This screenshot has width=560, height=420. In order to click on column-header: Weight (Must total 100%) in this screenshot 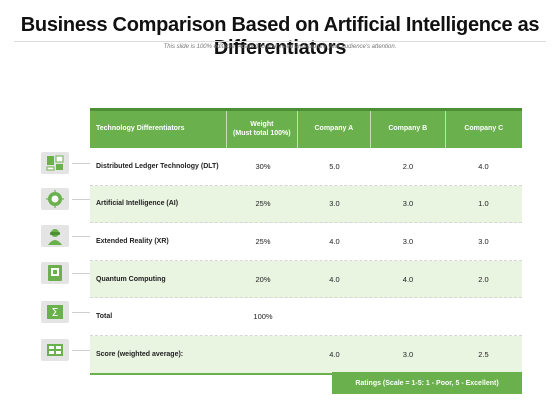, I will do `click(262, 129)`.